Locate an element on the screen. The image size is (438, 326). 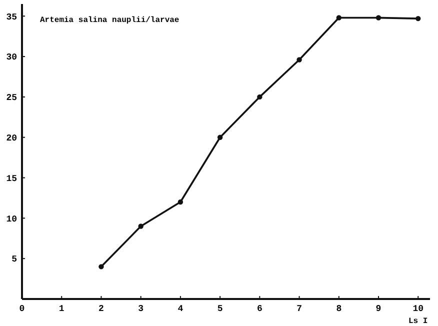
x-tick-label: 8 is located at coordinates (339, 309).